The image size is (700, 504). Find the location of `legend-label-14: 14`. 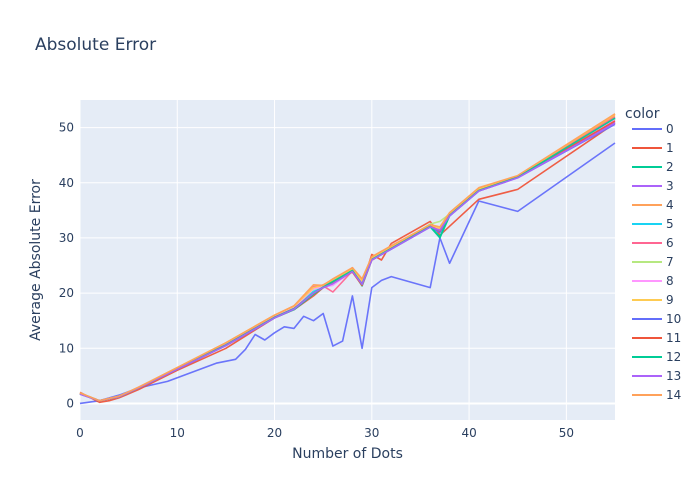

legend-label-14: 14 is located at coordinates (673, 395).